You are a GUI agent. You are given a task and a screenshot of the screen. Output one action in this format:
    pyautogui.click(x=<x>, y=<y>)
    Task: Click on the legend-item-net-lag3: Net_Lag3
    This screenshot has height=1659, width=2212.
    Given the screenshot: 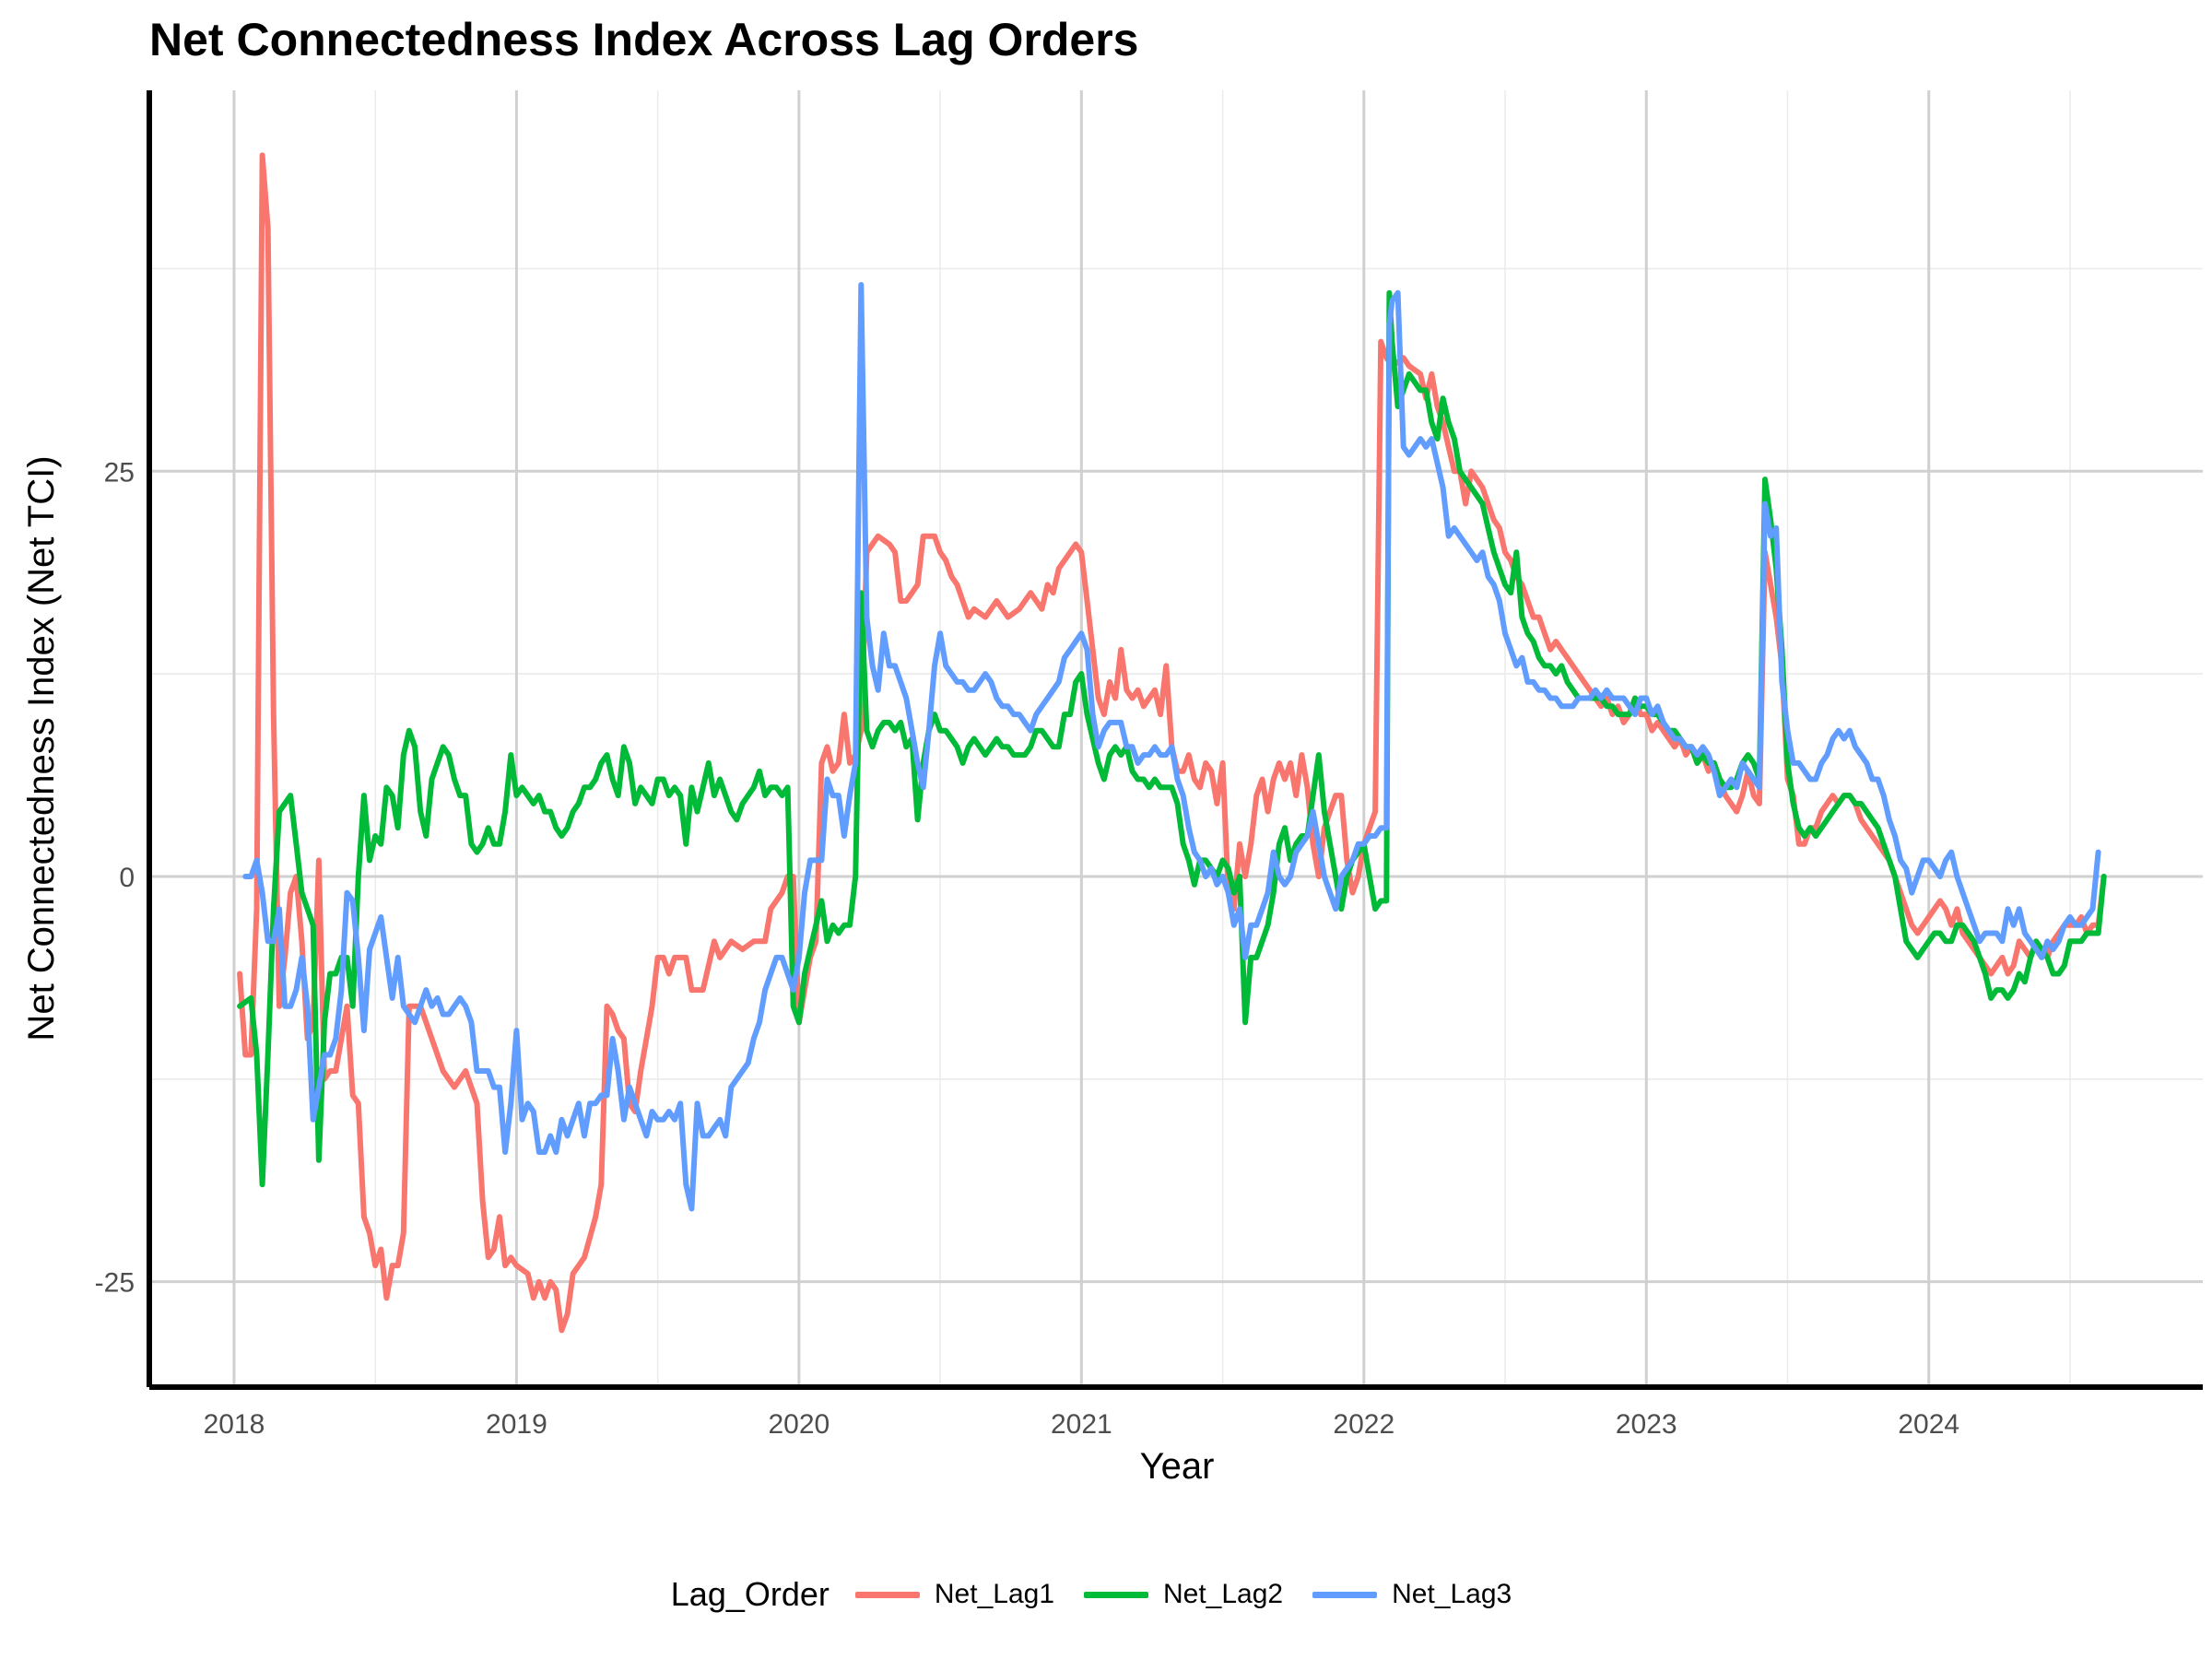 What is the action you would take?
    pyautogui.click(x=1412, y=1594)
    